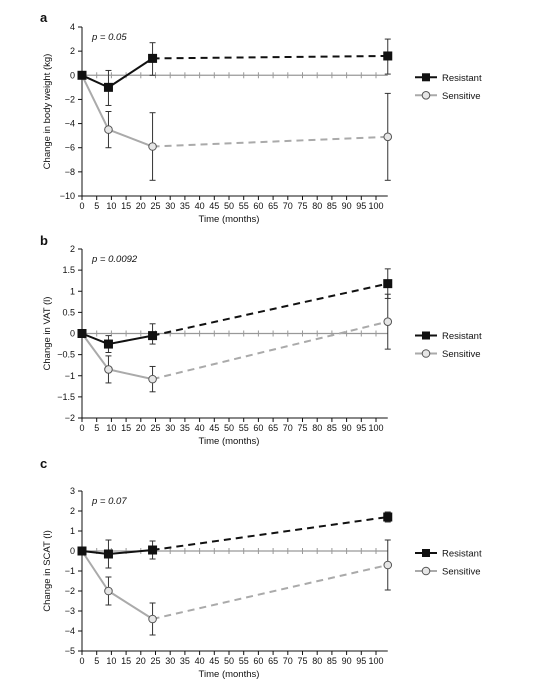  Describe the element at coordinates (67, 196) in the screenshot. I see `y-tick-label: −10` at that location.